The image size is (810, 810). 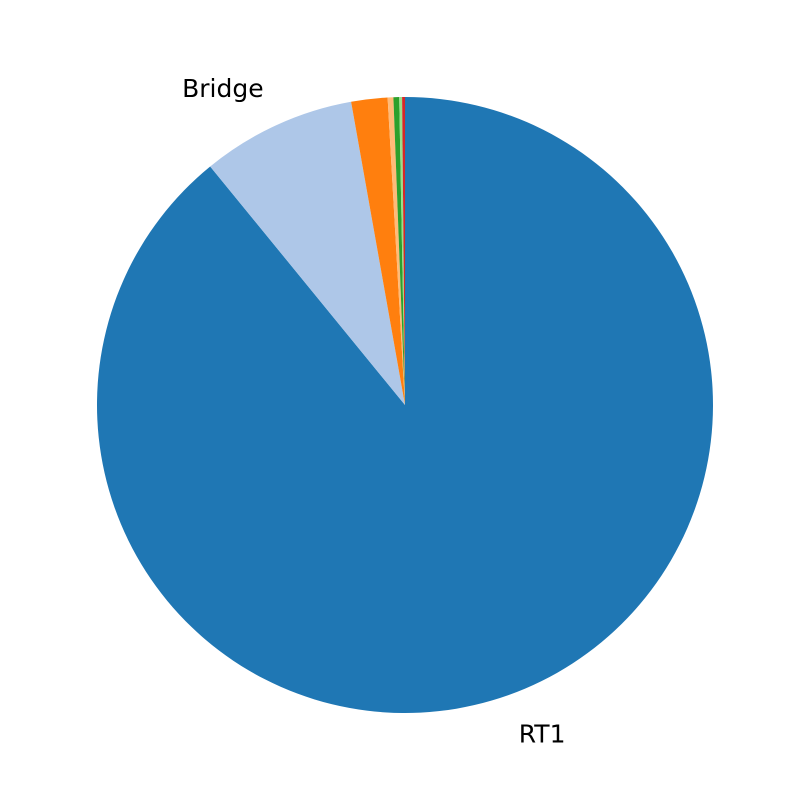 What do you see at coordinates (223, 88) in the screenshot?
I see `slice-label-1: Bridge` at bounding box center [223, 88].